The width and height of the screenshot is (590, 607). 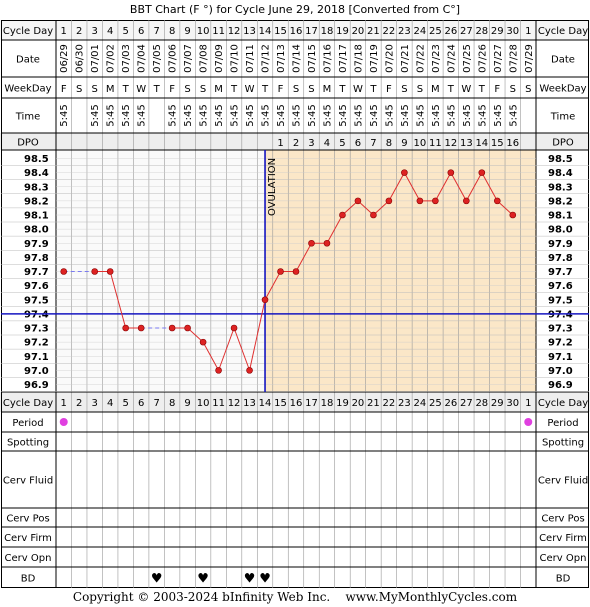 I want to click on cycle-day-label-footer: 26, so click(x=450, y=403).